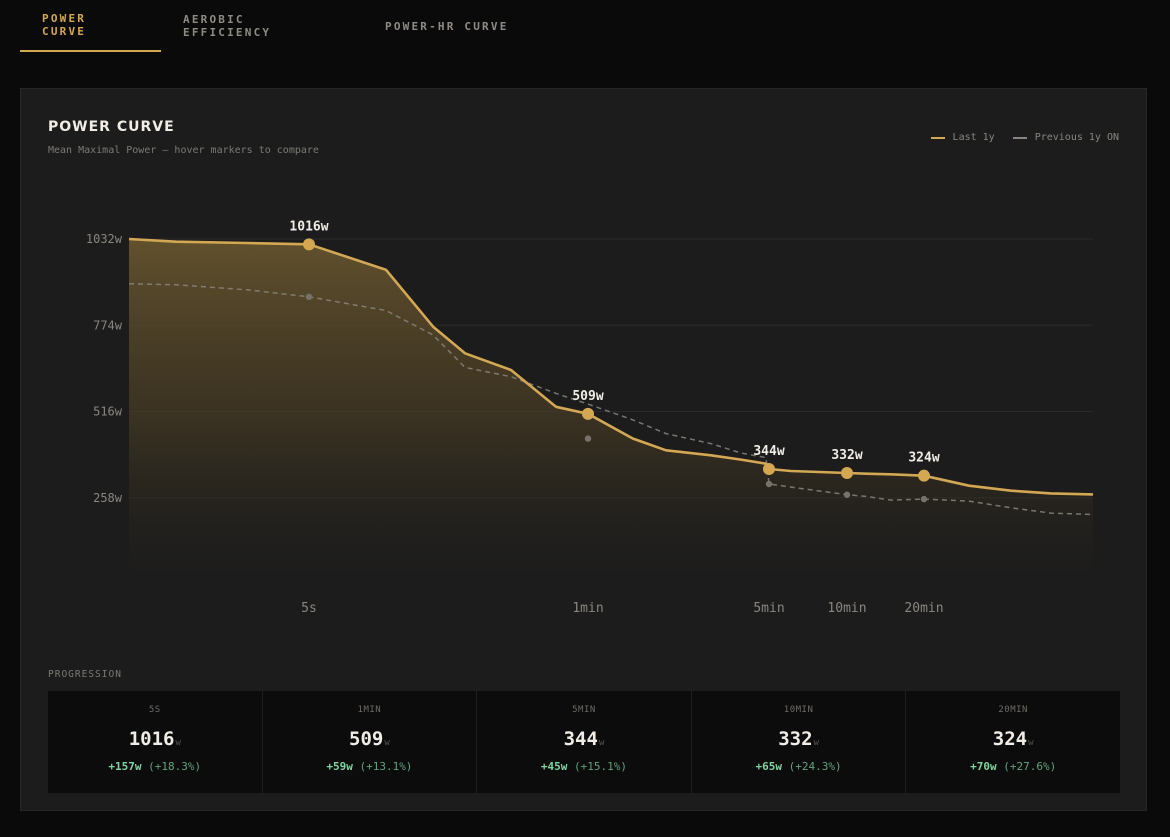  I want to click on card-delta-abs: +59w, so click(339, 766).